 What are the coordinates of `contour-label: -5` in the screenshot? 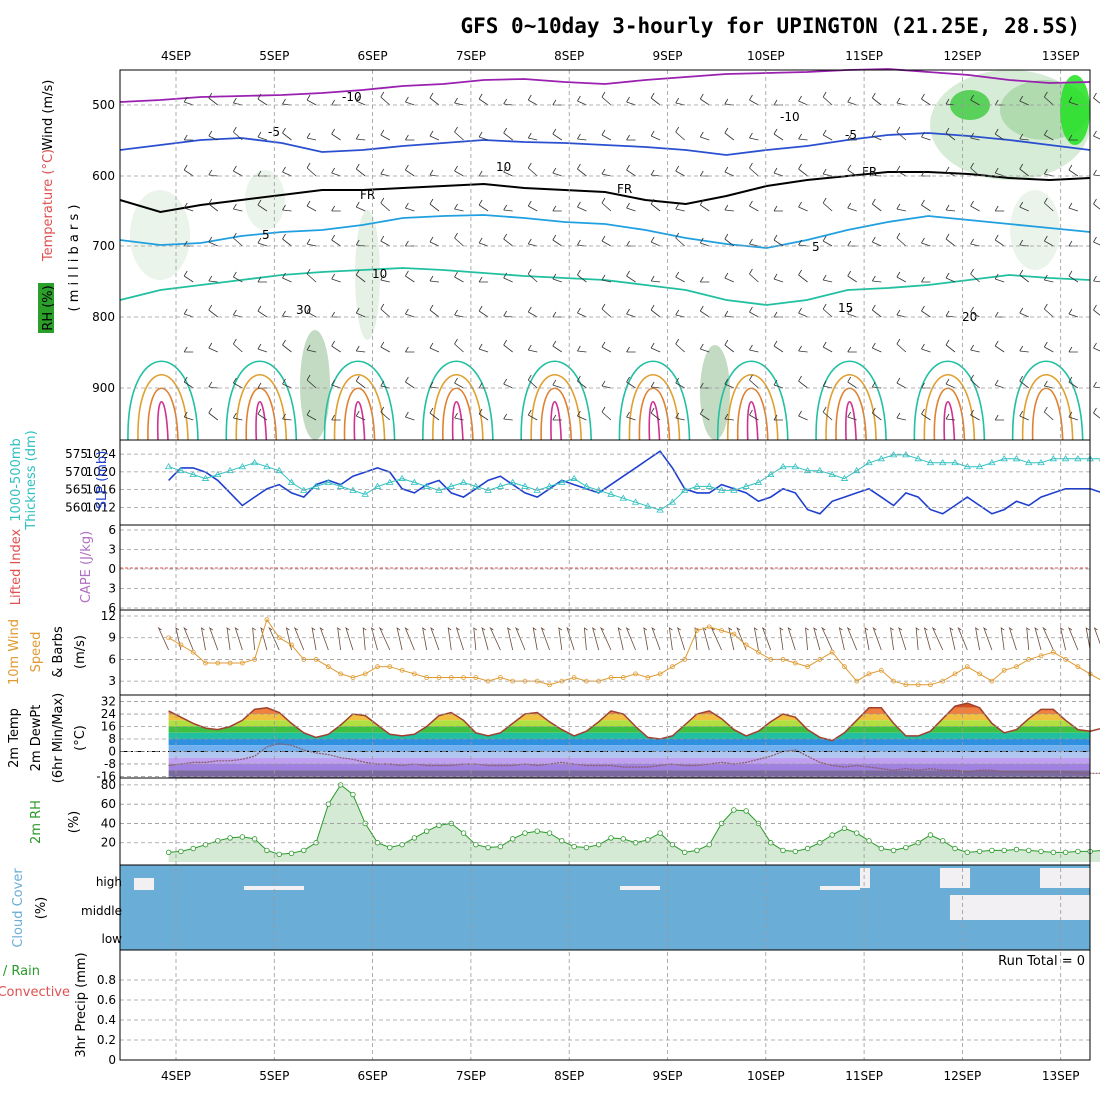 It's located at (851, 135).